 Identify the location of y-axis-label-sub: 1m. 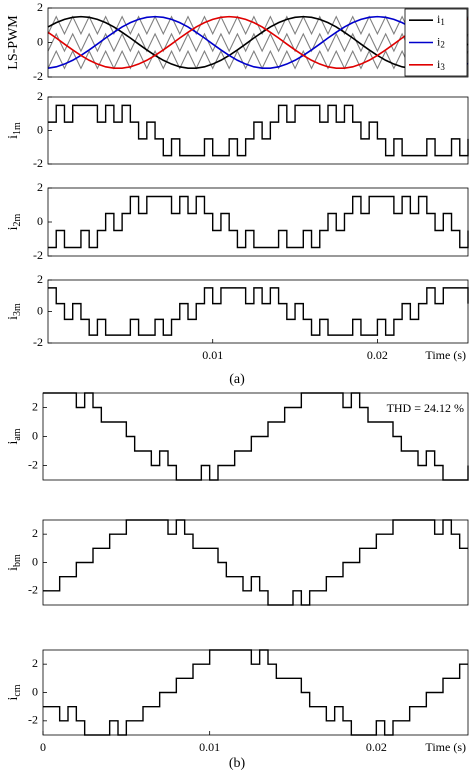
(17, 128).